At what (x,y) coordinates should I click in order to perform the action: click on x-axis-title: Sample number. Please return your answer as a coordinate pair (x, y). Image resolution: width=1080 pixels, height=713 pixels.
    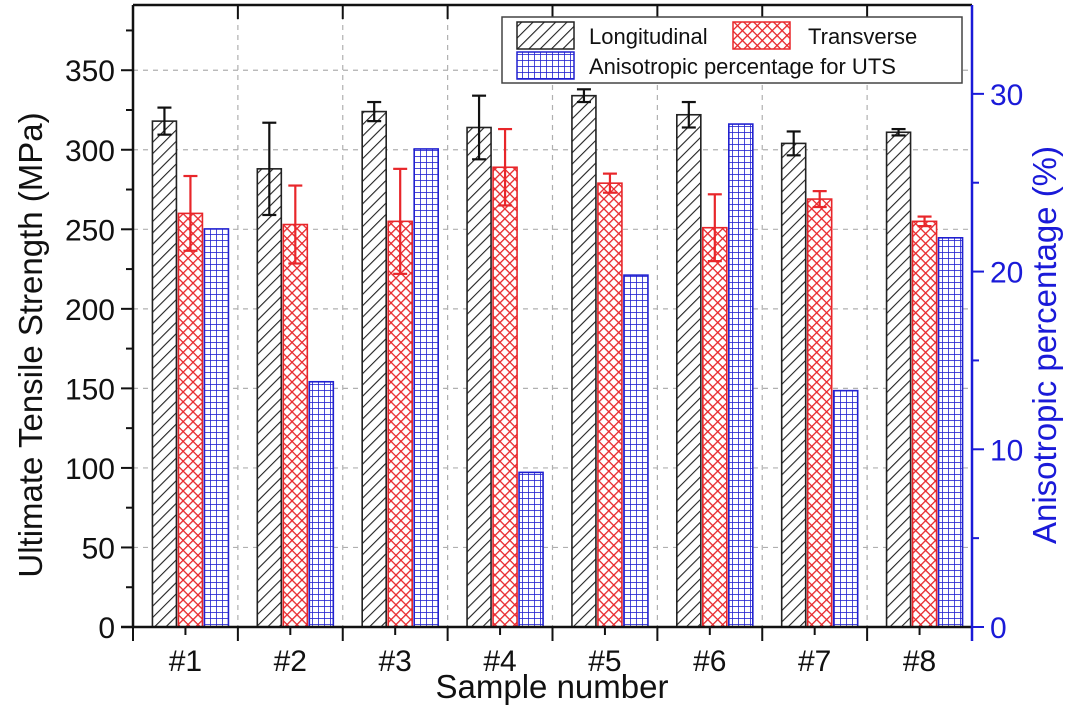
    Looking at the image, I should click on (552, 686).